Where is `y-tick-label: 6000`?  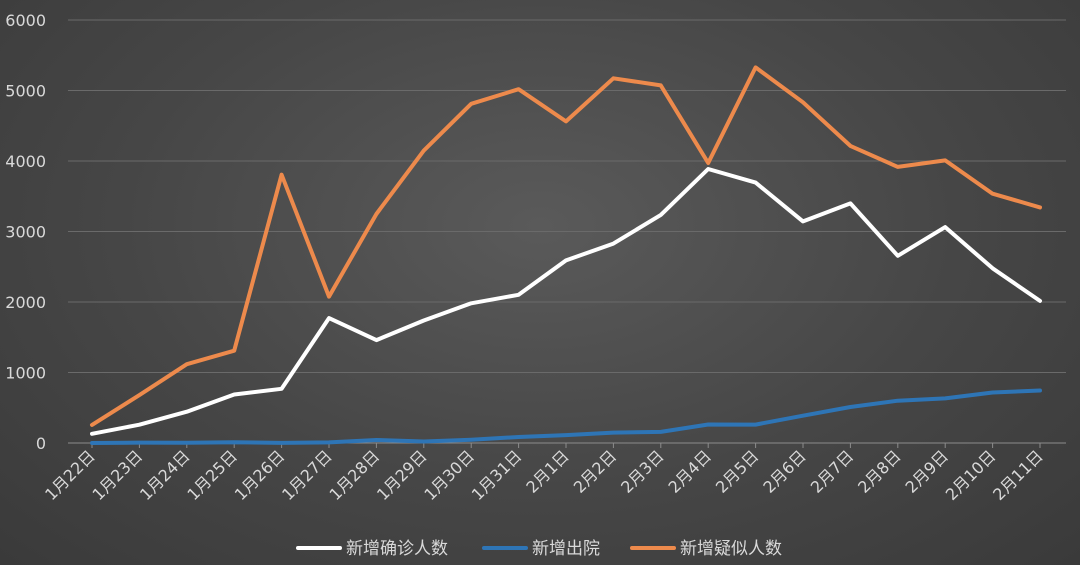 y-tick-label: 6000 is located at coordinates (25, 20).